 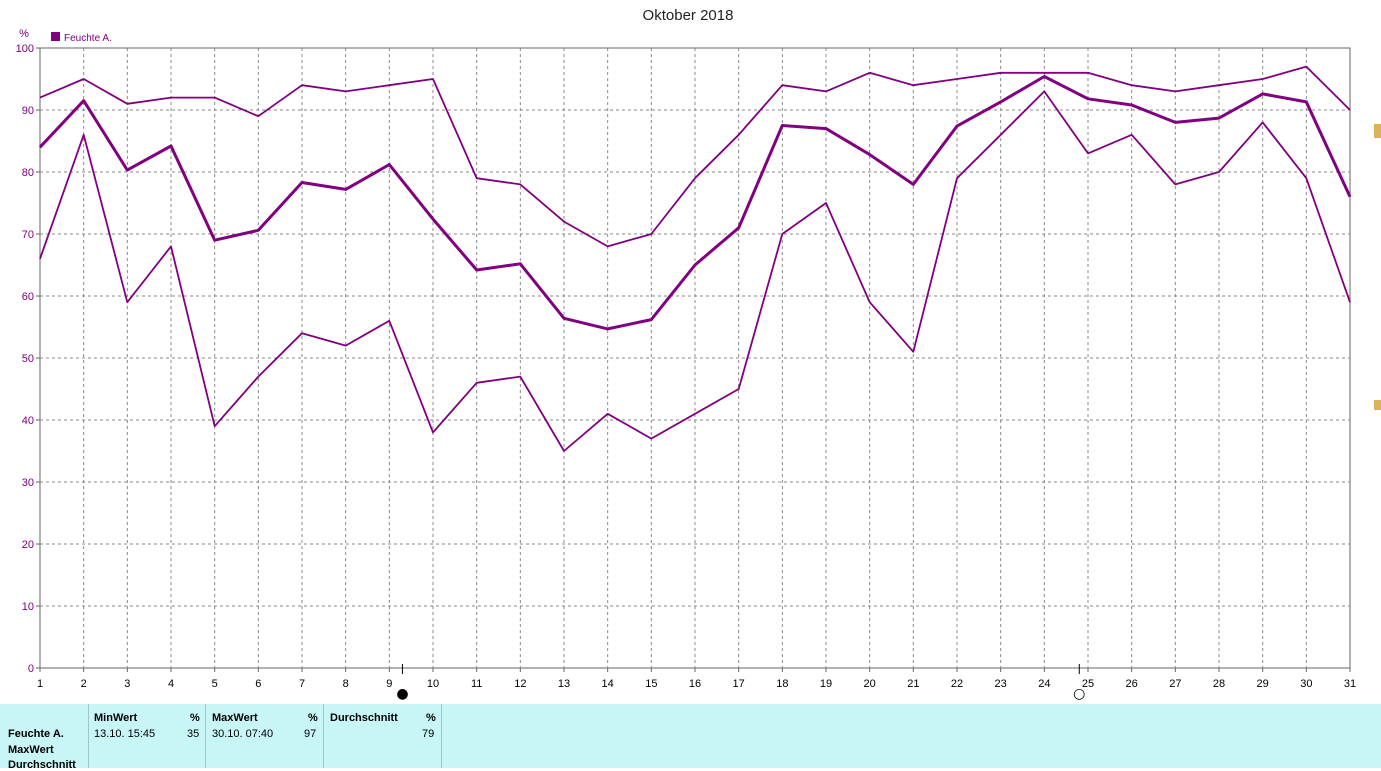 What do you see at coordinates (364, 718) in the screenshot?
I see `avg-header: Durchschnitt` at bounding box center [364, 718].